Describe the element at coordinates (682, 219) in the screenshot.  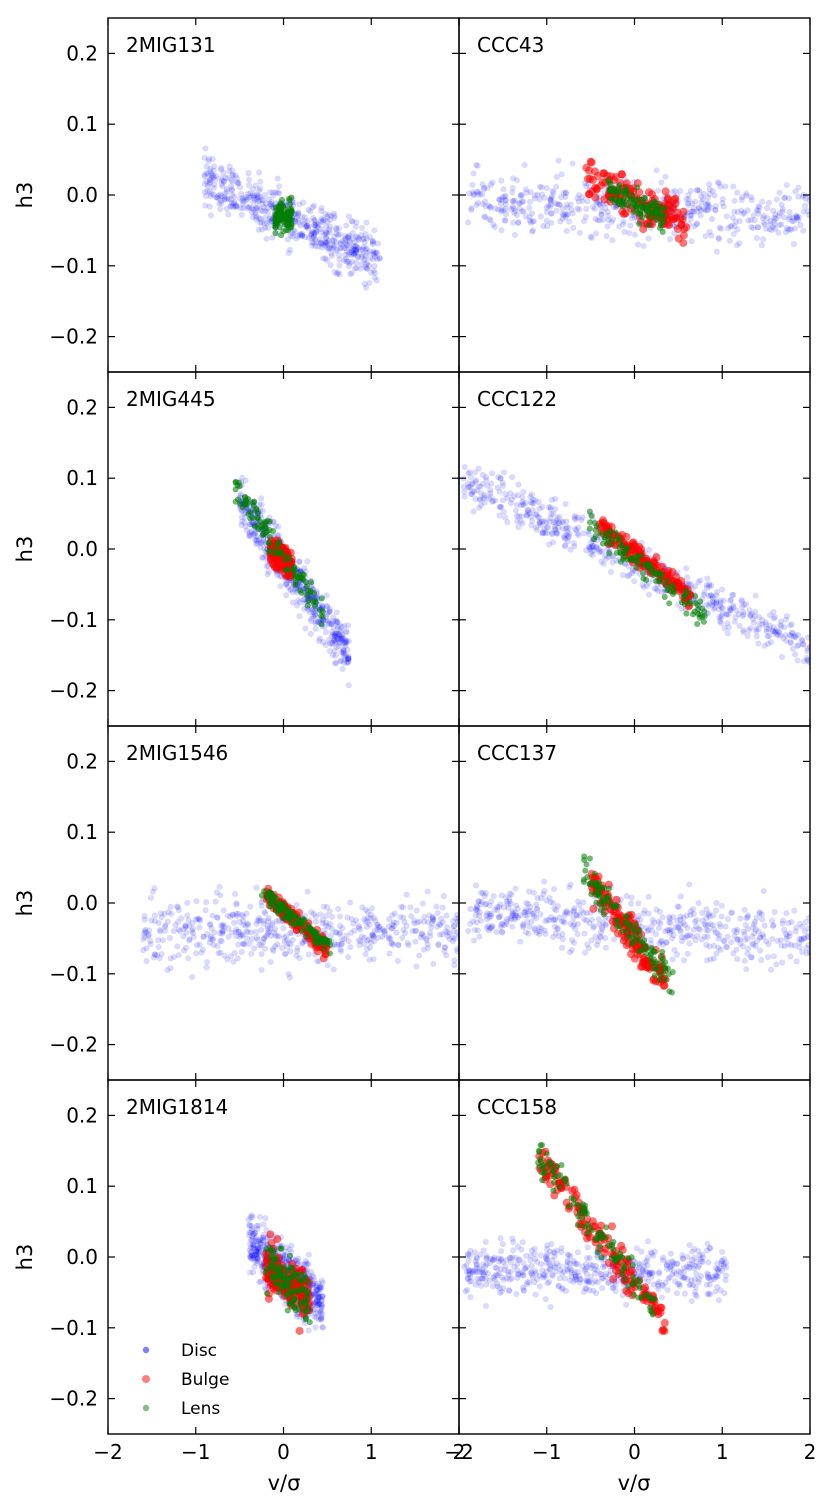
I see `bulge-point` at that location.